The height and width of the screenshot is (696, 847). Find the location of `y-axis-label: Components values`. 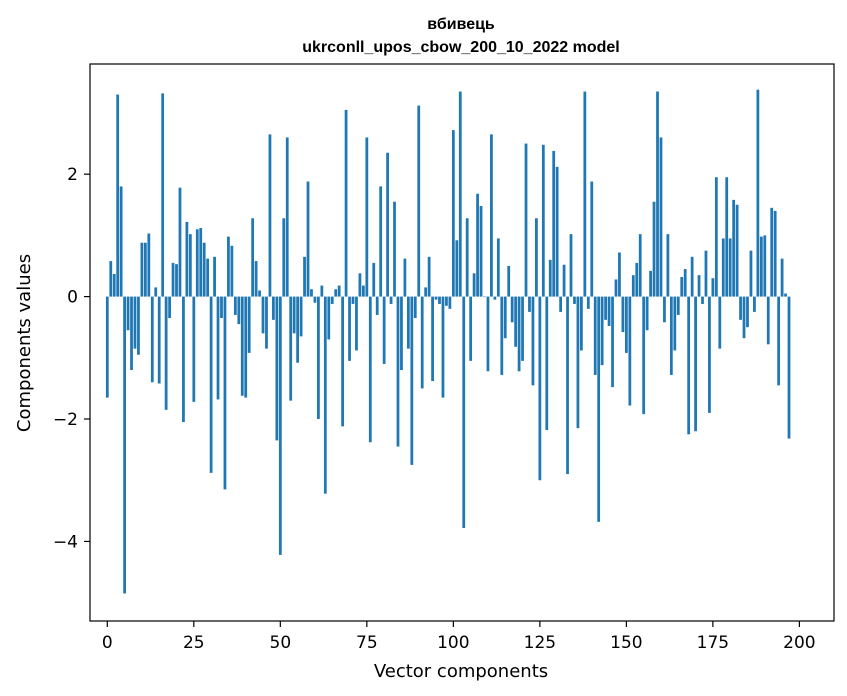

y-axis-label: Components values is located at coordinates (24, 343).